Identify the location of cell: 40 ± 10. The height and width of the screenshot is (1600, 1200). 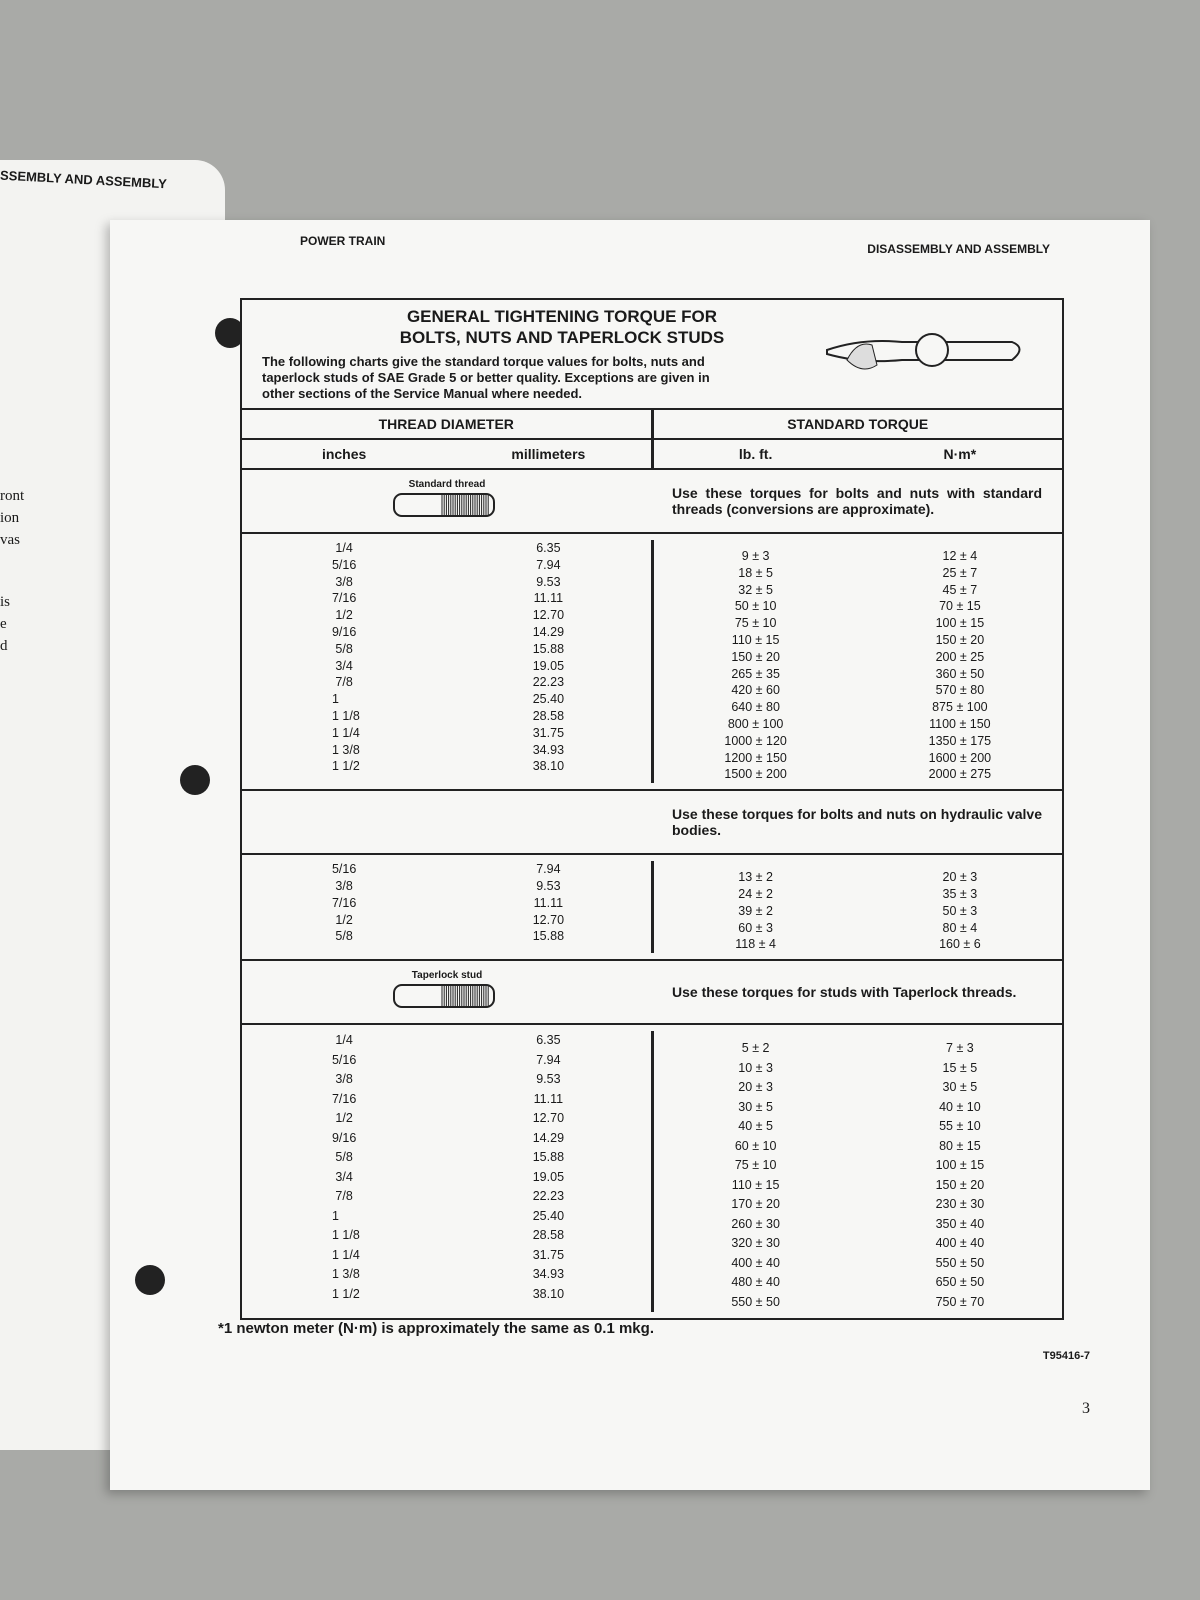
(960, 1106).